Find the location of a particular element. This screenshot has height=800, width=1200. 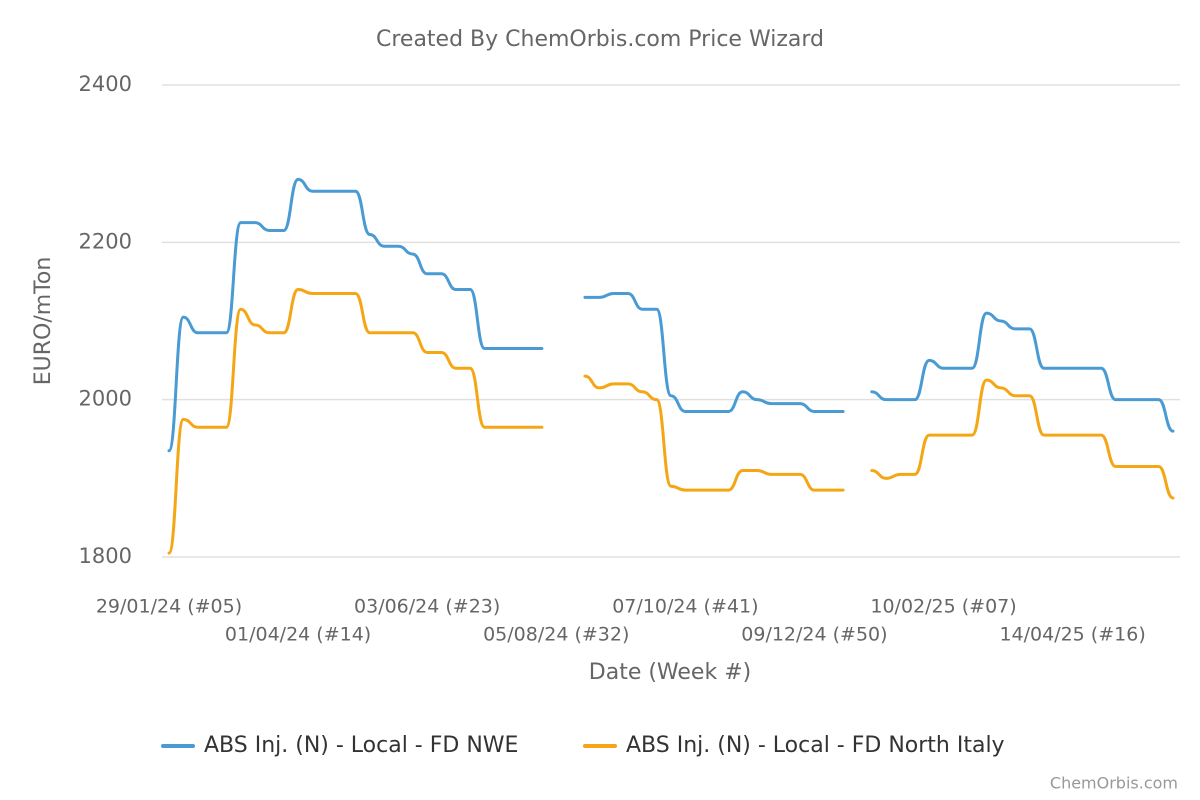

x-axis-label: Date (Week #) is located at coordinates (670, 672).